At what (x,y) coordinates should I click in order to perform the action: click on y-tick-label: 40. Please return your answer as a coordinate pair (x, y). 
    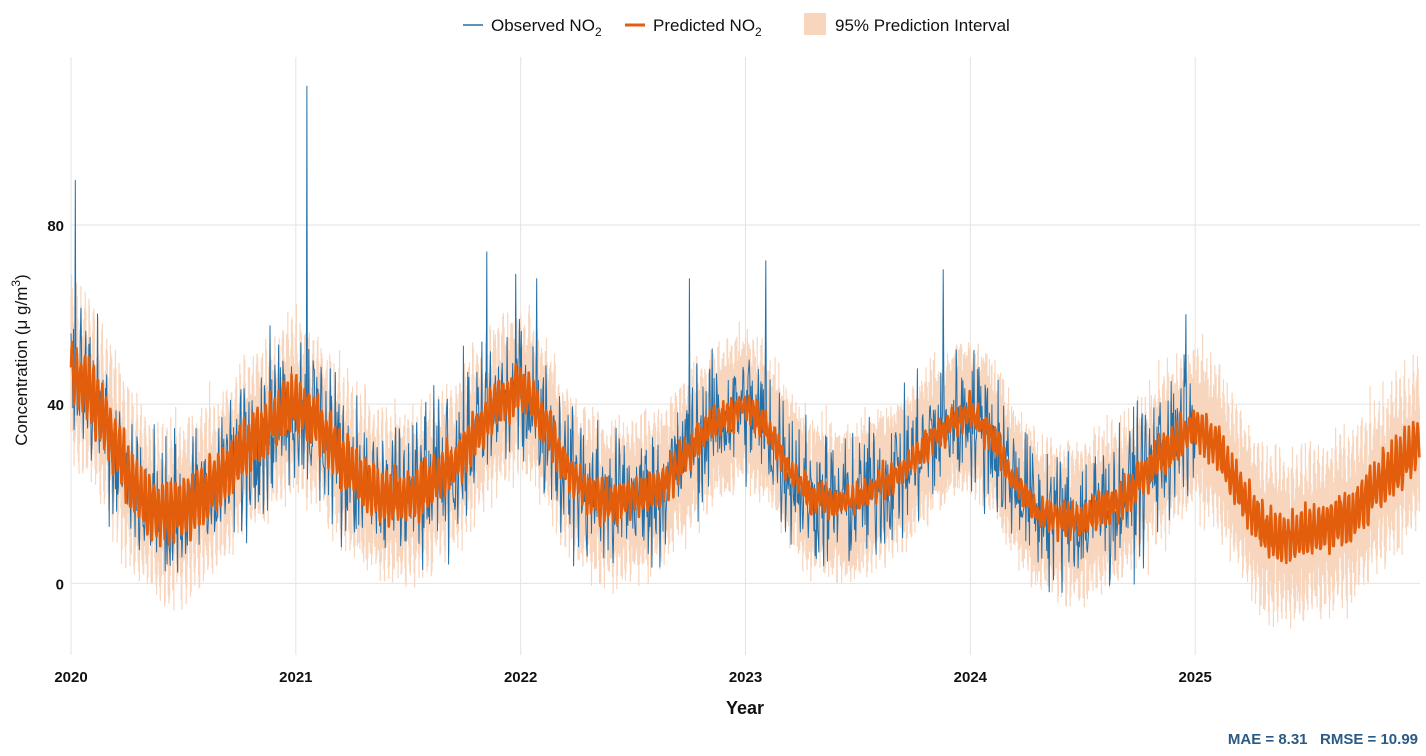
    Looking at the image, I should click on (55, 405).